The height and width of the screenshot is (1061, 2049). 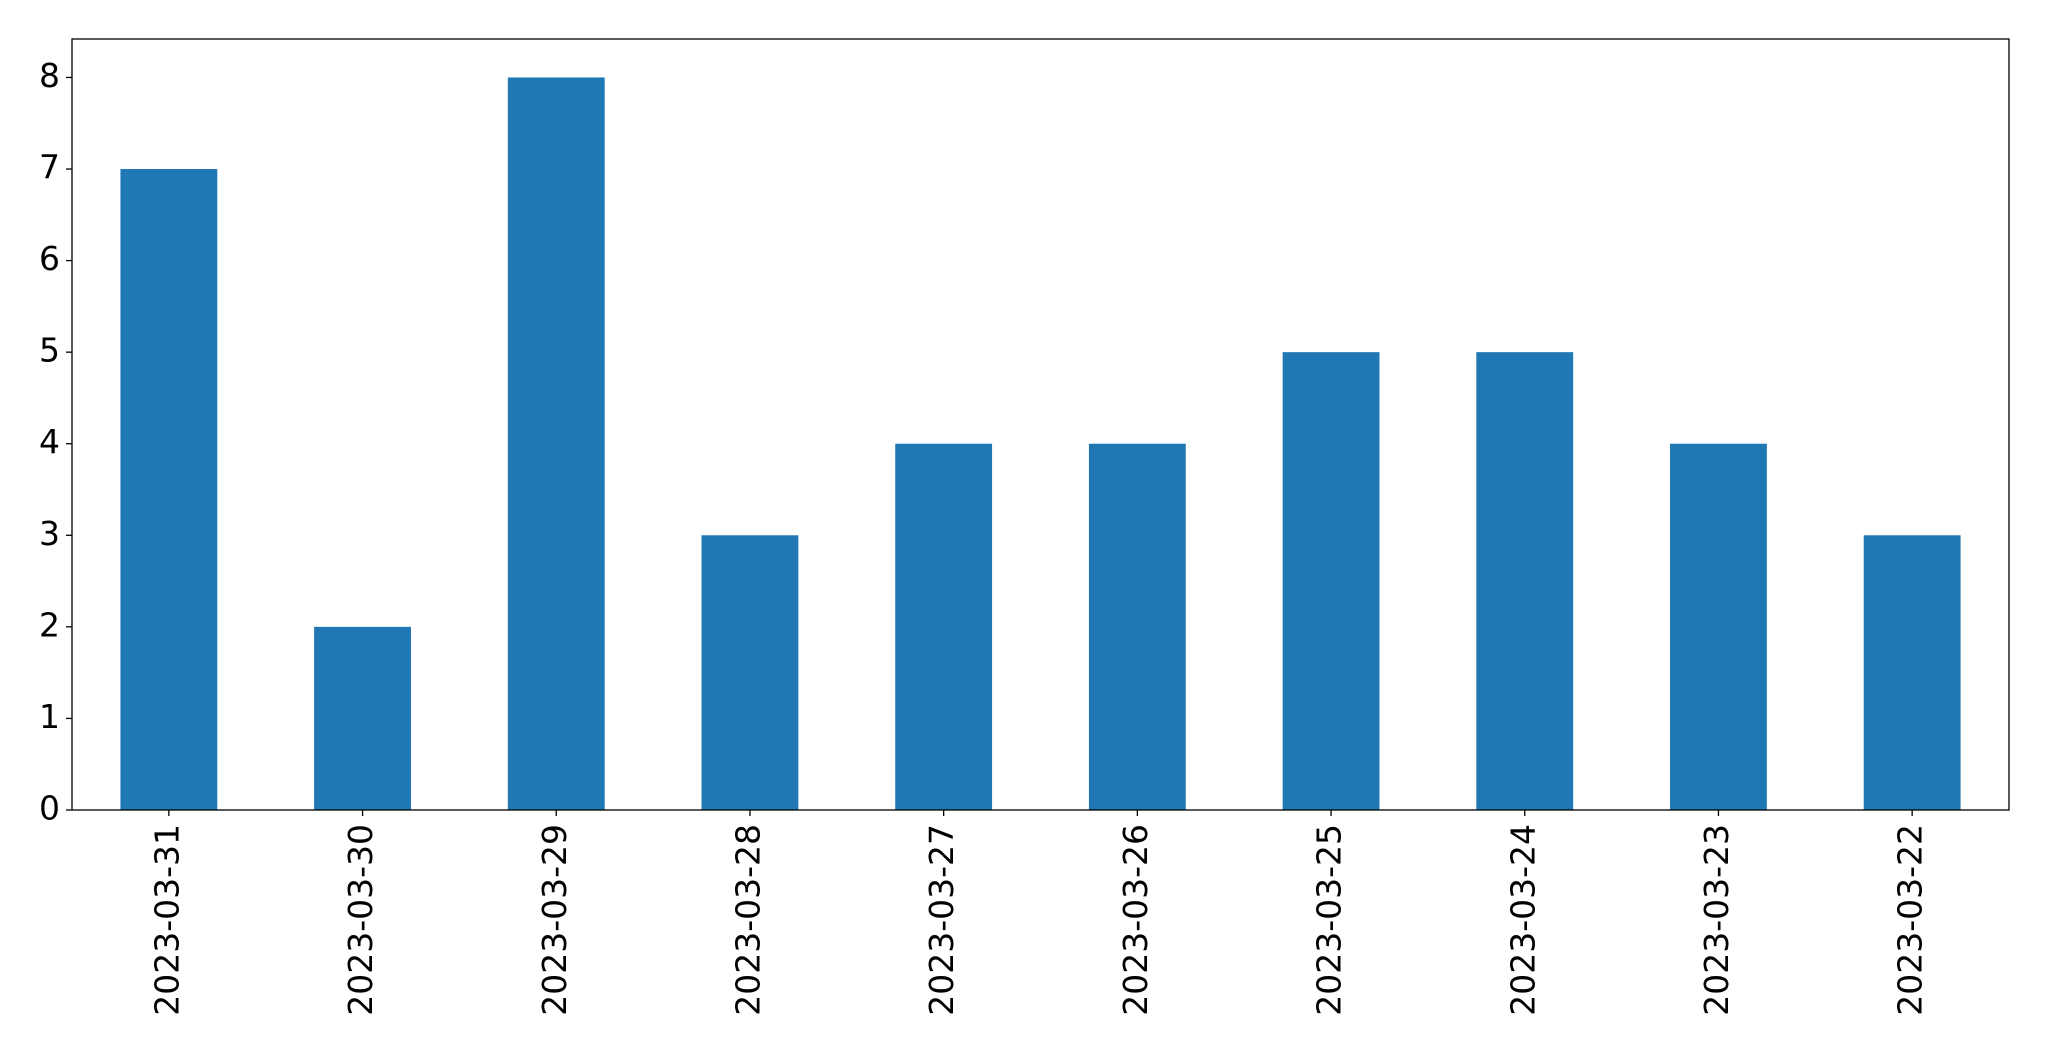 I want to click on x-tick-label: 2023-03-28, so click(x=747, y=920).